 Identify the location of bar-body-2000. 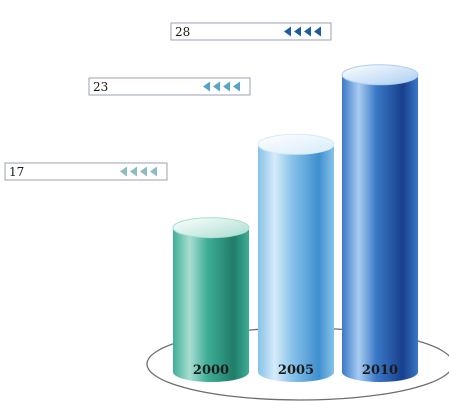
(211, 304).